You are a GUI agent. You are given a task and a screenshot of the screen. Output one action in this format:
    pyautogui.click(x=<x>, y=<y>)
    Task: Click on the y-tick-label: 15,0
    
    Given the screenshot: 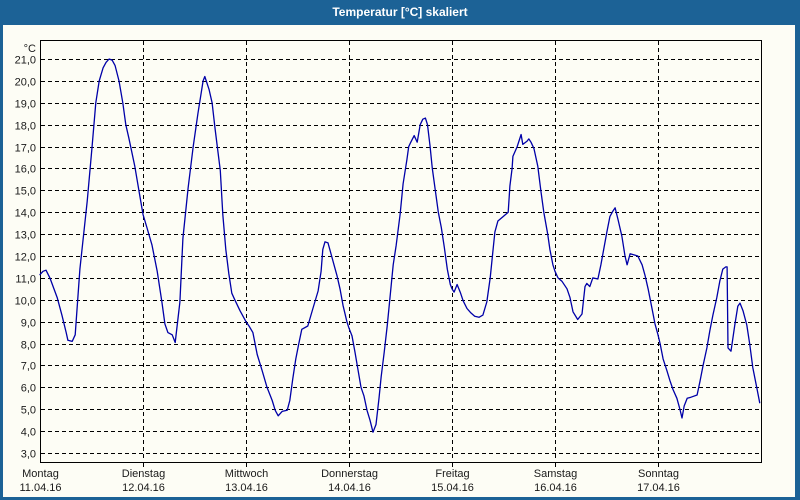 What is the action you would take?
    pyautogui.click(x=25, y=192)
    